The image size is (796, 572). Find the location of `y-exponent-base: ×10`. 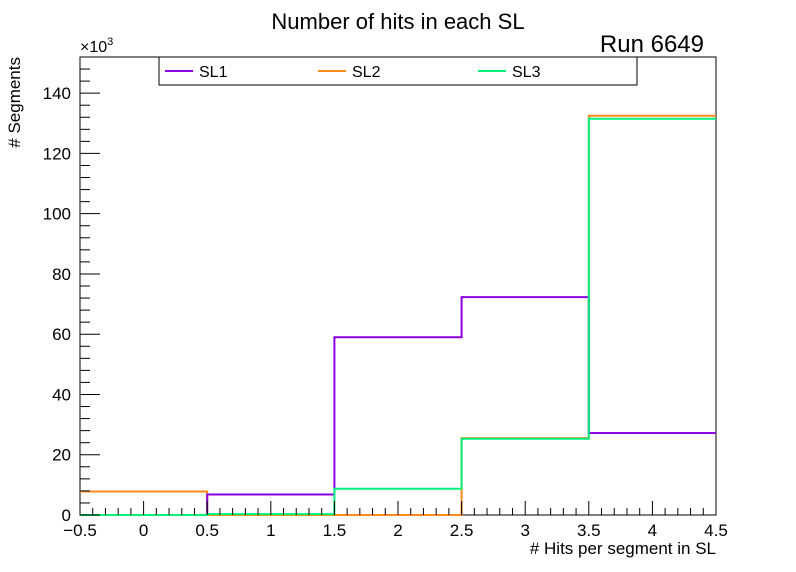

y-exponent-base: ×10 is located at coordinates (93, 47).